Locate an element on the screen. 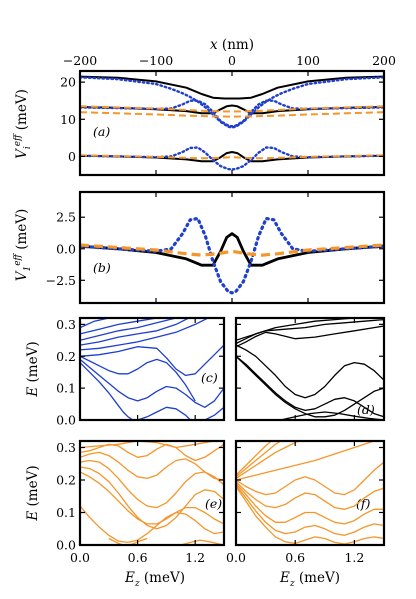 The width and height of the screenshot is (416, 599). panel-c-tag: (c) is located at coordinates (209, 377).